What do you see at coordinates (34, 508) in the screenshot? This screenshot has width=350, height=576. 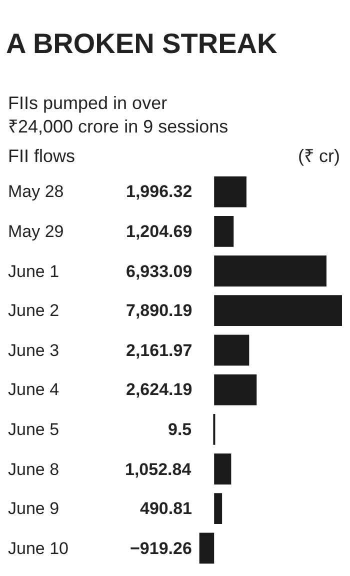 I see `y-tick-label: June 9` at bounding box center [34, 508].